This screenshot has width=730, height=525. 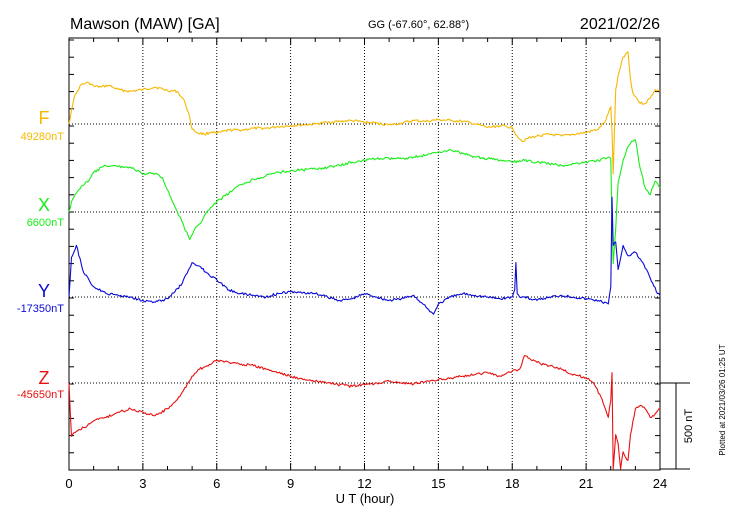 What do you see at coordinates (44, 118) in the screenshot?
I see `series-name-f: F` at bounding box center [44, 118].